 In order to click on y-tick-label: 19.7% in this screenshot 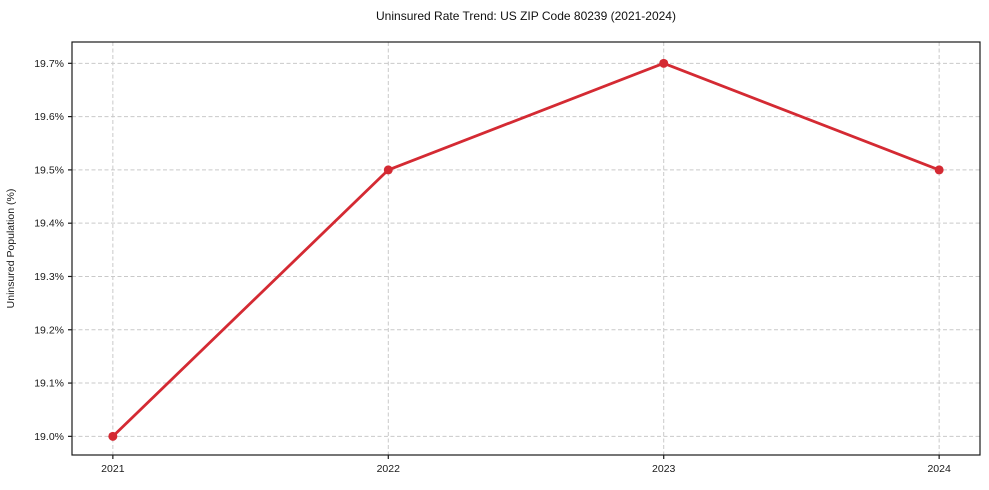, I will do `click(49, 64)`.